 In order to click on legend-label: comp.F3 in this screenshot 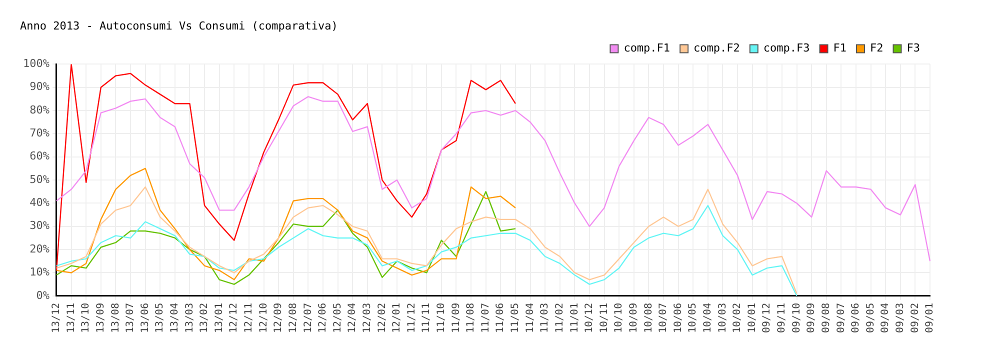, I will do `click(786, 48)`.